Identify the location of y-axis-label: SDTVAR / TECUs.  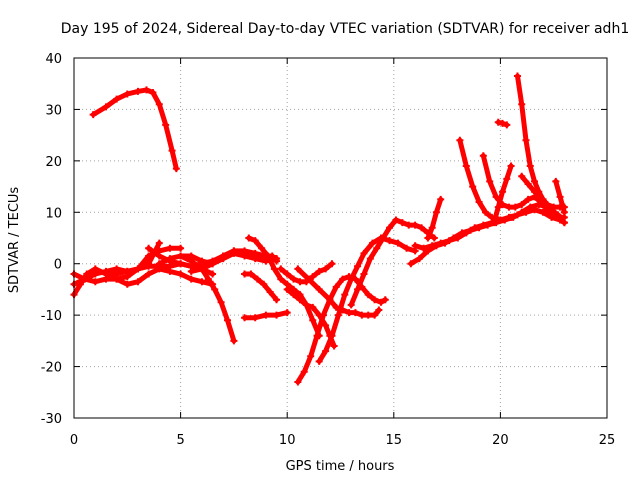
(14, 240).